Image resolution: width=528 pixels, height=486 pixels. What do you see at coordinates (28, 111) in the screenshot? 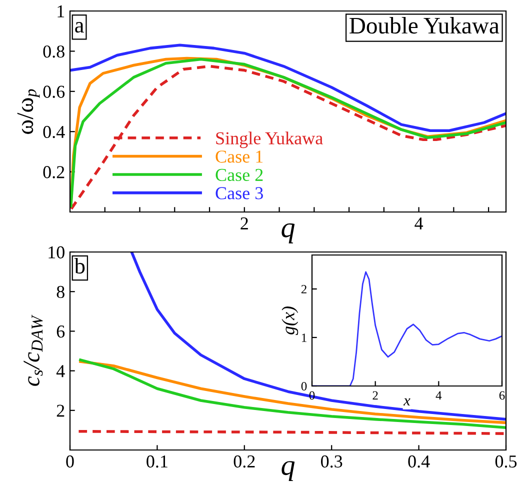
I see `y-axis-title: ω/ω$_{p}$` at bounding box center [28, 111].